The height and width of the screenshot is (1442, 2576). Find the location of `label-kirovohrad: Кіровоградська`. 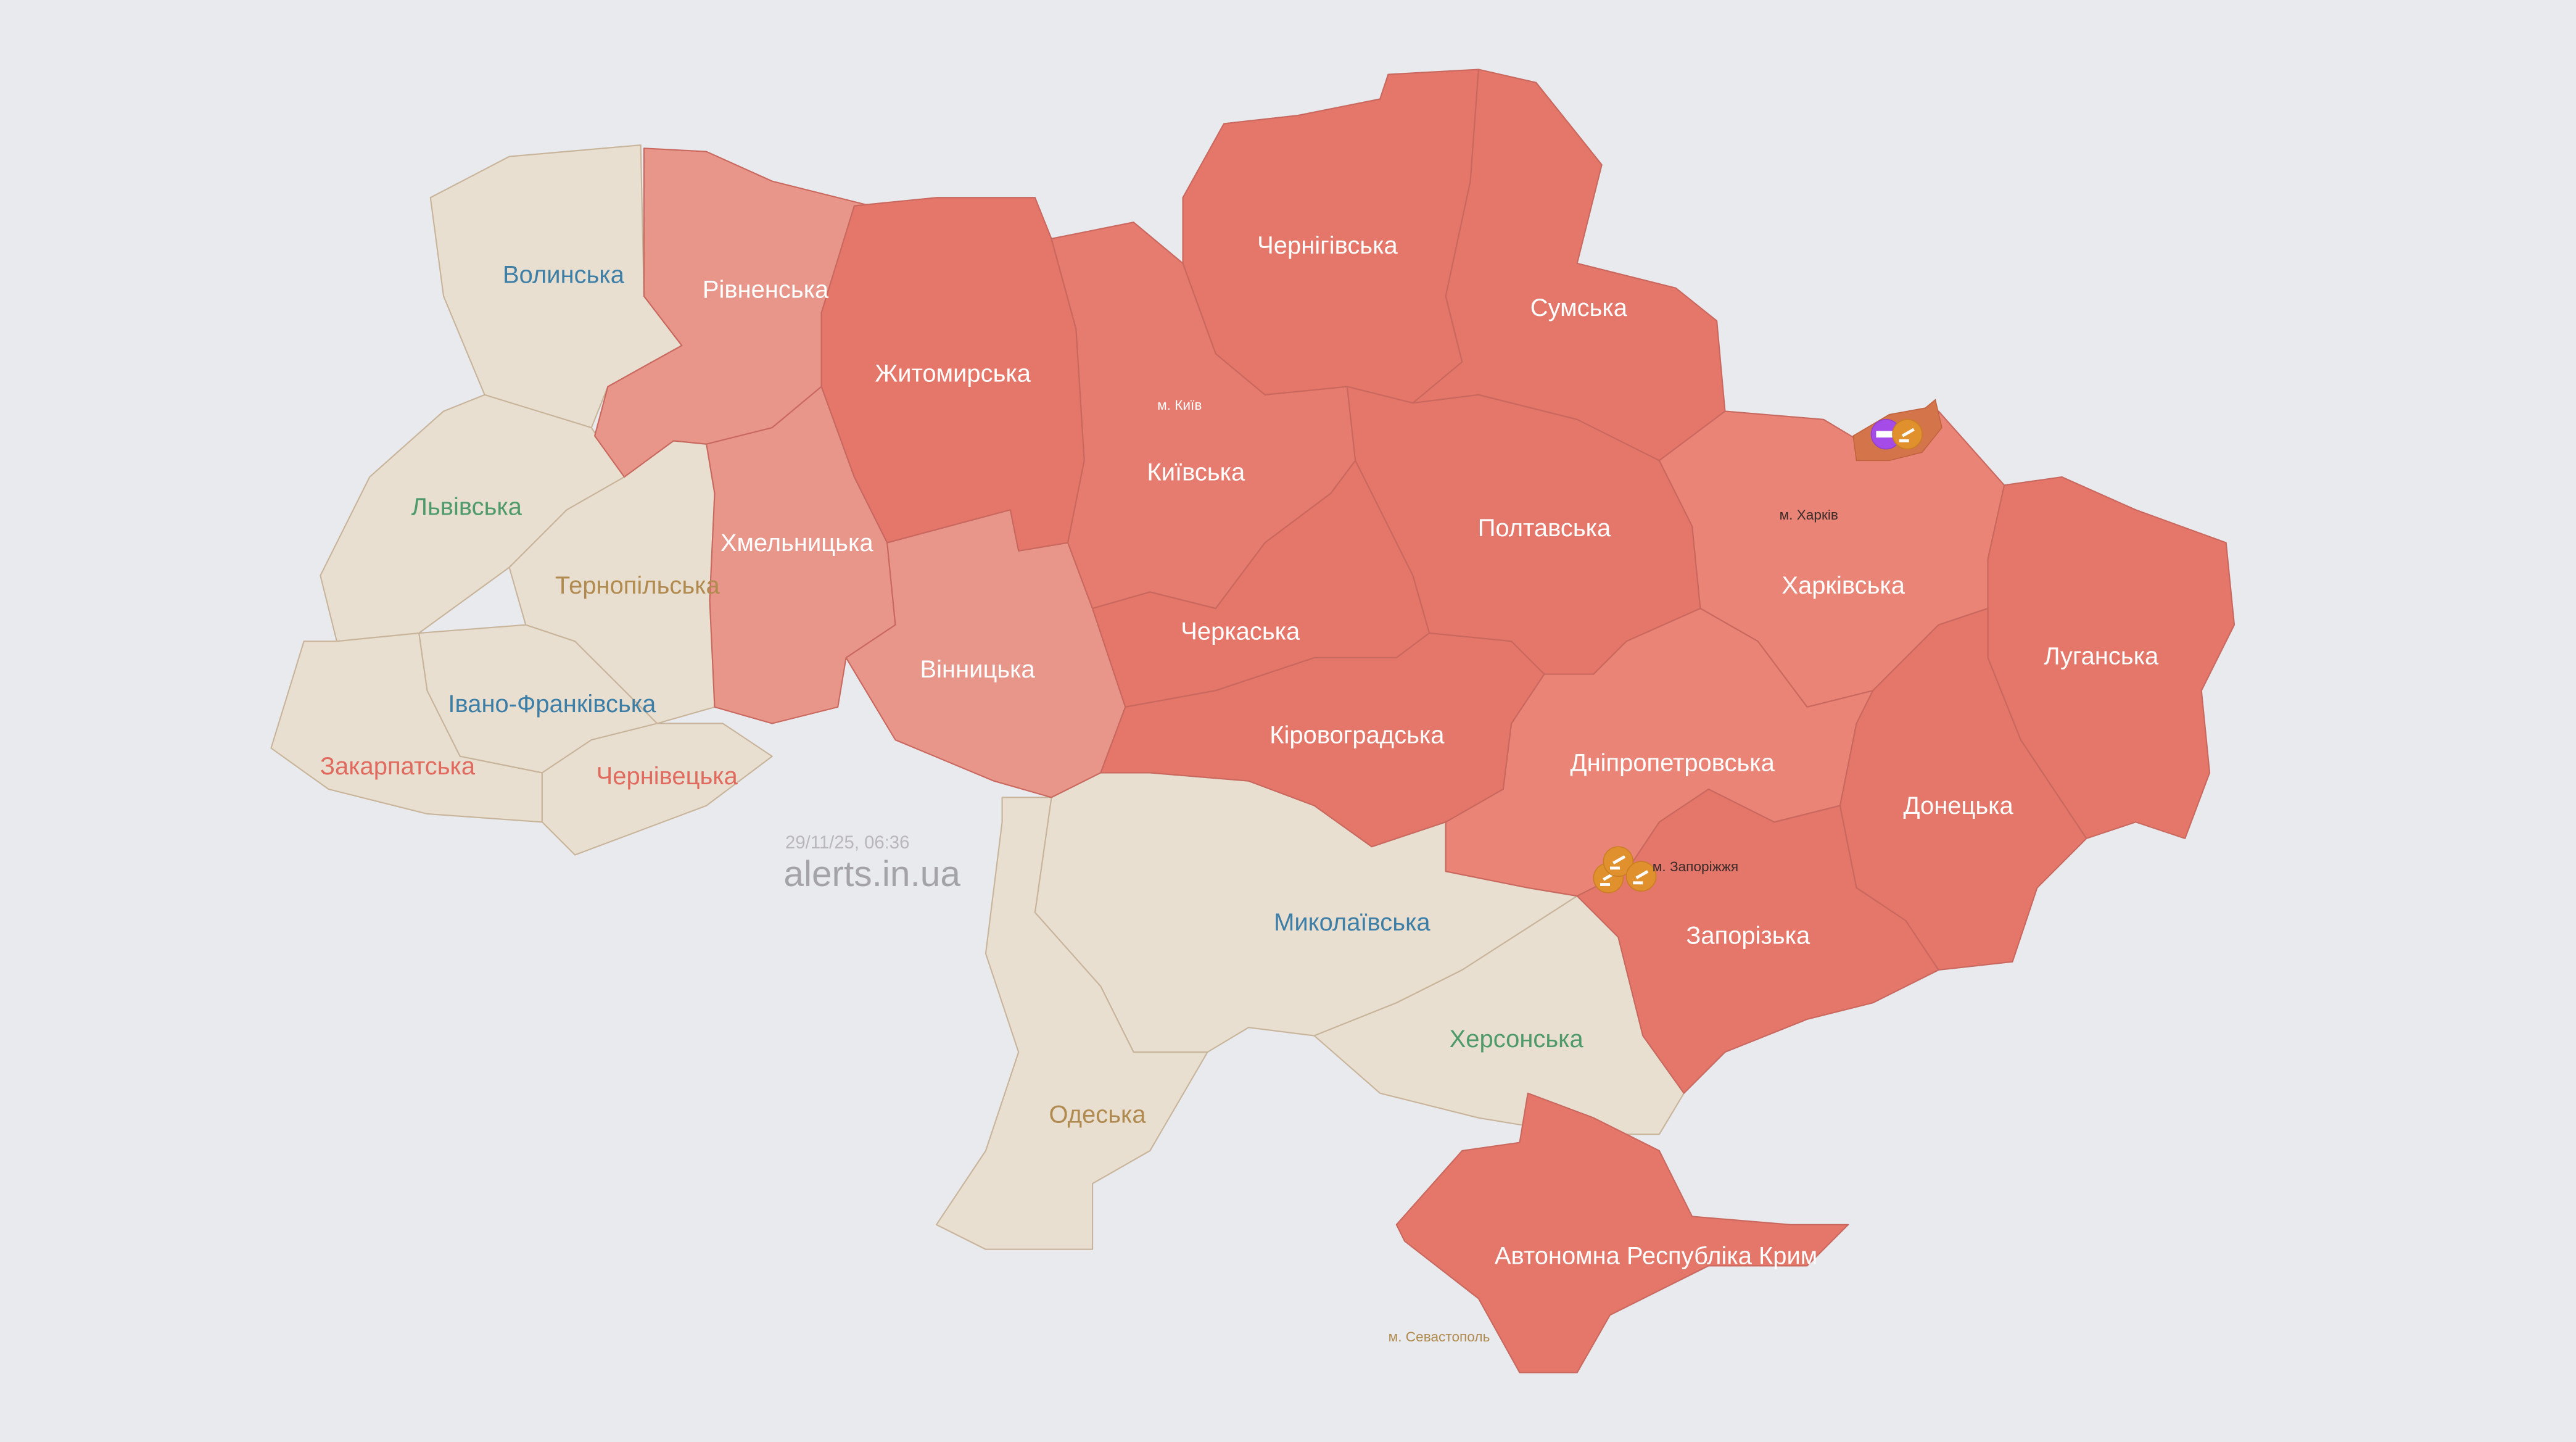

label-kirovohrad: Кіровоградська is located at coordinates (1357, 734).